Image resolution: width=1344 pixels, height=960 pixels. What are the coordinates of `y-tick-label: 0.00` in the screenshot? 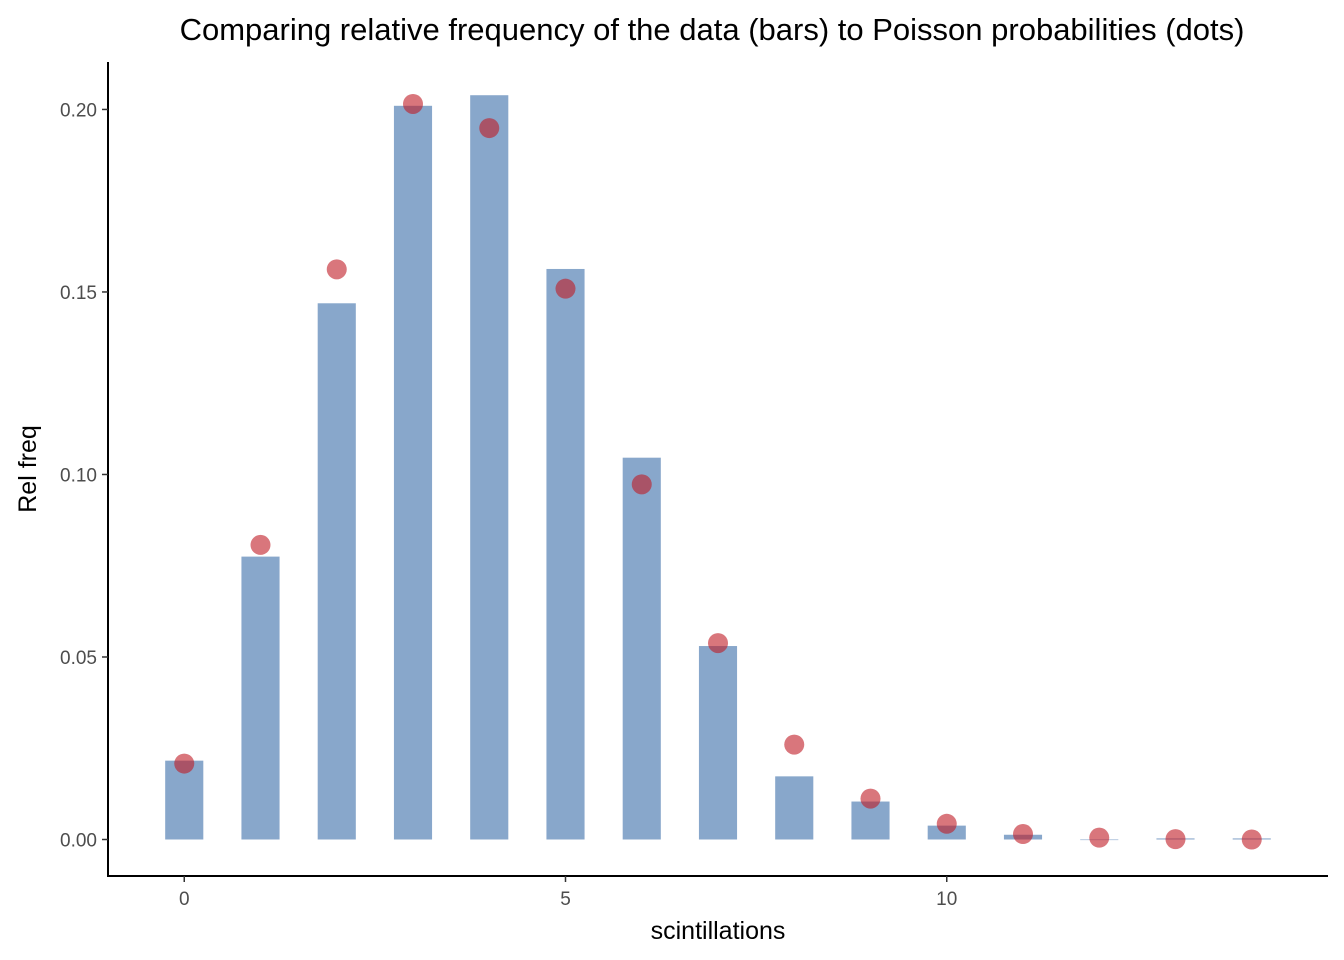 It's located at (78, 840).